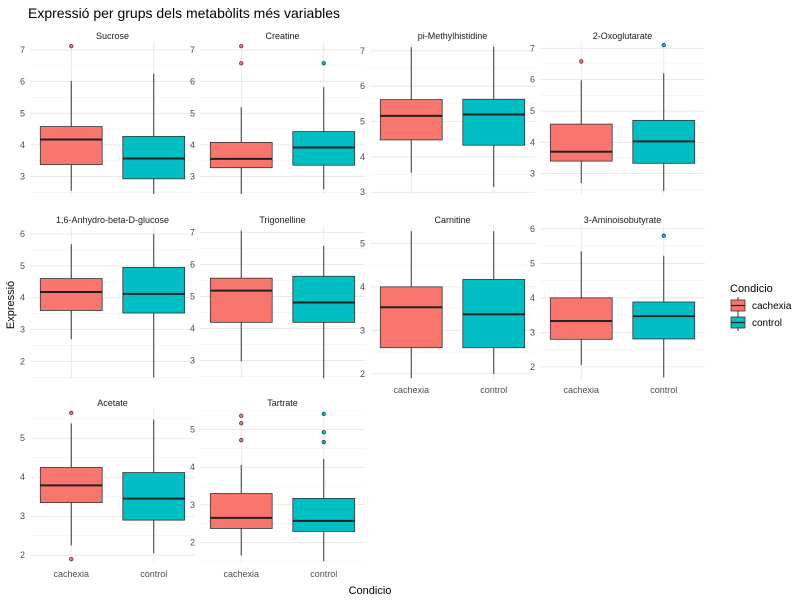 Image resolution: width=800 pixels, height=605 pixels. I want to click on facet-title: Creatine, so click(282, 36).